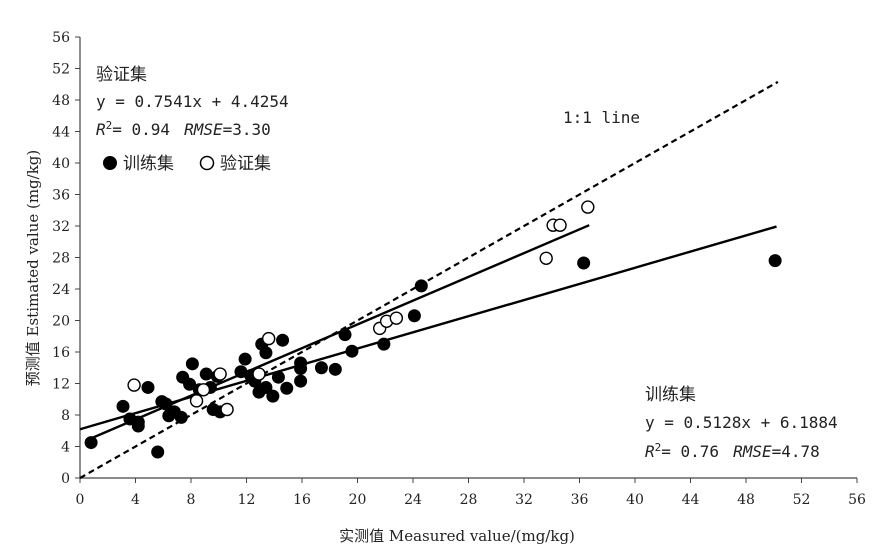 This screenshot has height=558, width=886. I want to click on validation-rmse-value: =3.30, so click(247, 129).